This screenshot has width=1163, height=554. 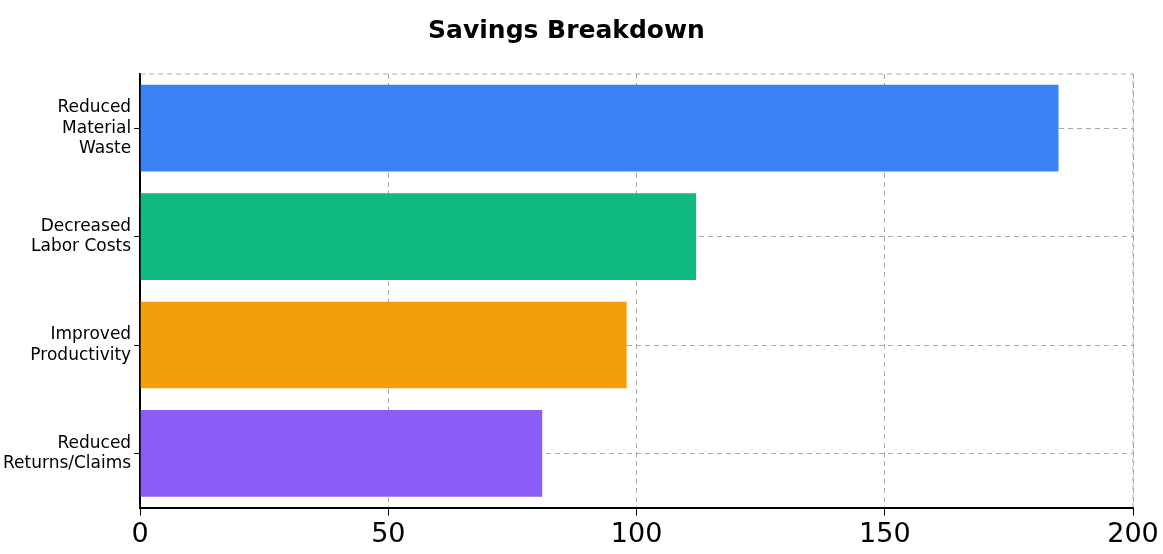 What do you see at coordinates (1133, 532) in the screenshot?
I see `x-tick-label: 200` at bounding box center [1133, 532].